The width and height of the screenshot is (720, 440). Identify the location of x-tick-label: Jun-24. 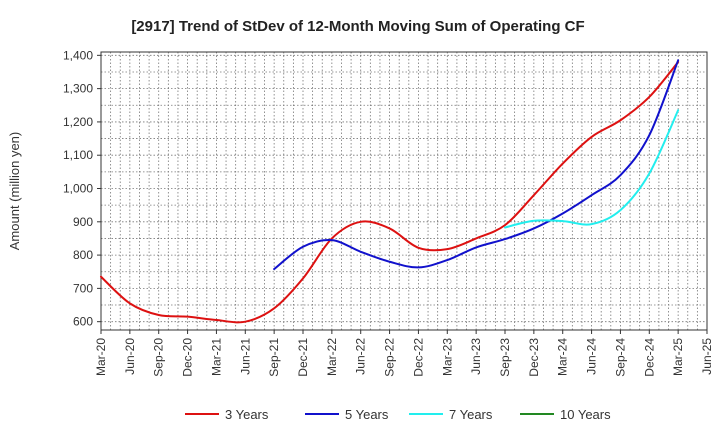
(592, 356).